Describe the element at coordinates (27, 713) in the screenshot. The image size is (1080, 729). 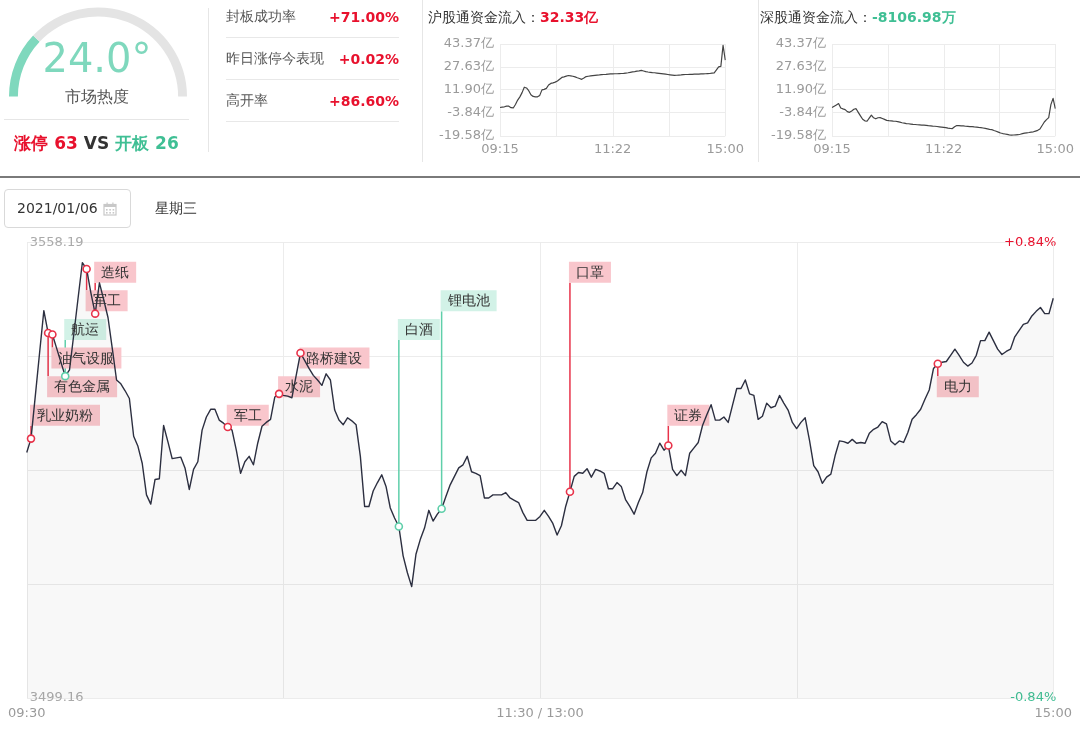
I see `x-tick-label: 09:30` at that location.